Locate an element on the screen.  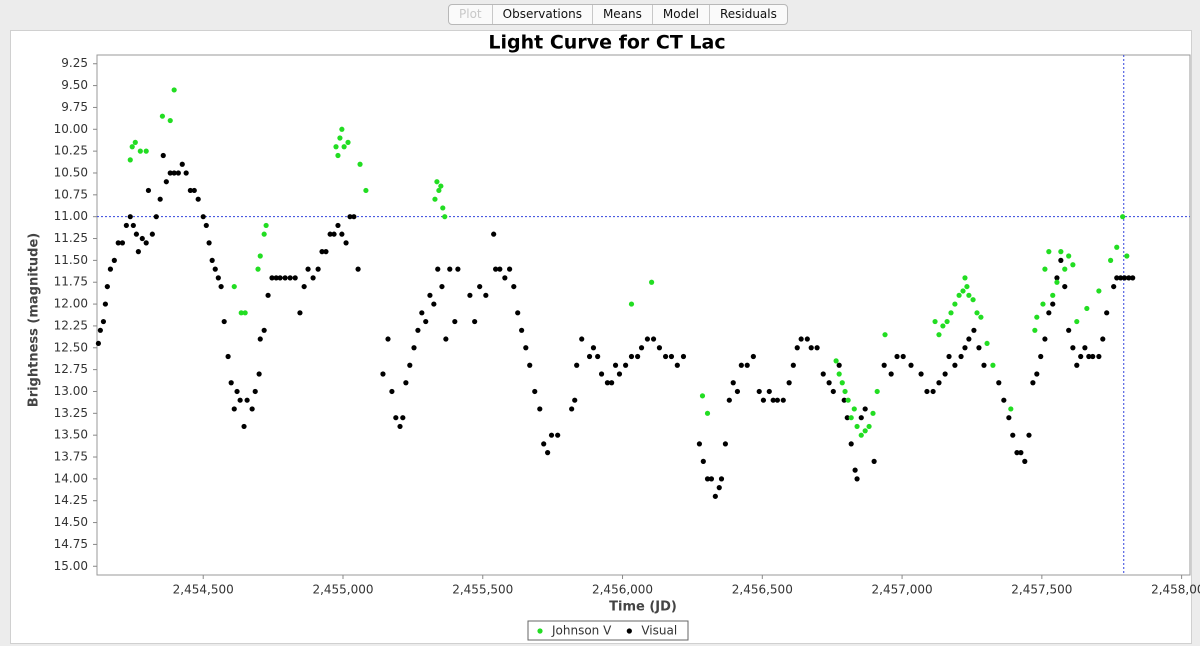
y-tick-label: 9.75 is located at coordinates (74, 107).